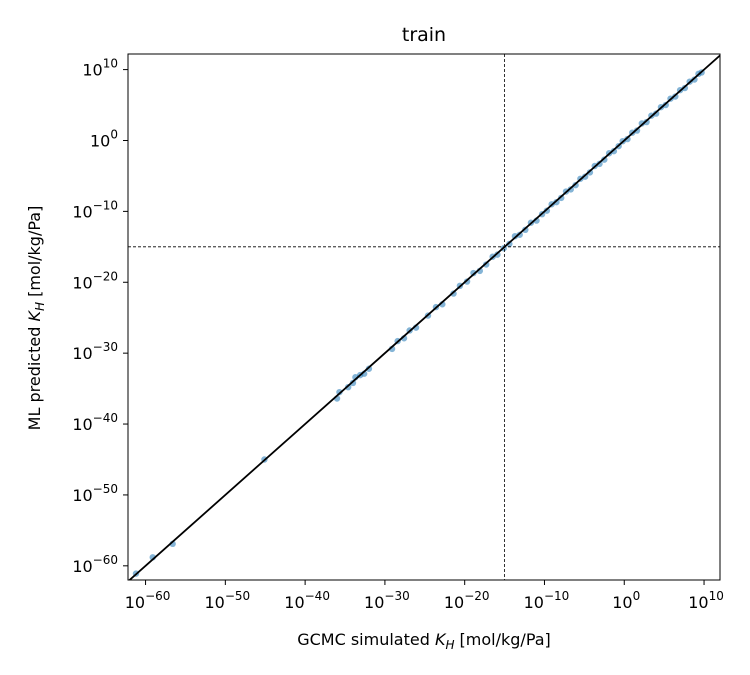 The height and width of the screenshot is (675, 750). I want to click on x-tick-label: 10−30, so click(387, 600).